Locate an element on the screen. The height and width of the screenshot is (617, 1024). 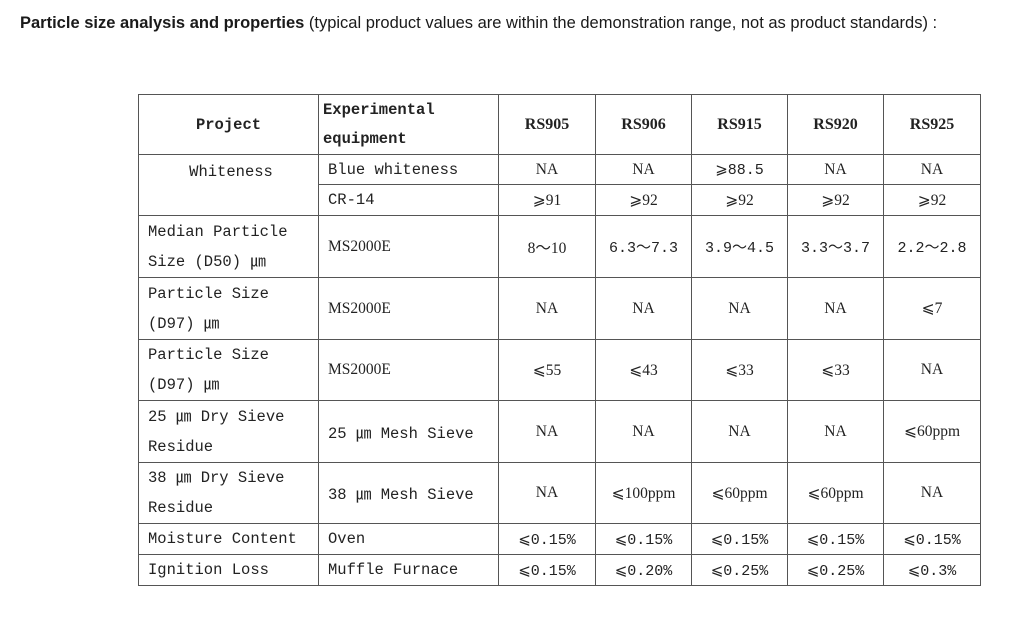
header-equipment: Experimental equipment is located at coordinates (408, 124).